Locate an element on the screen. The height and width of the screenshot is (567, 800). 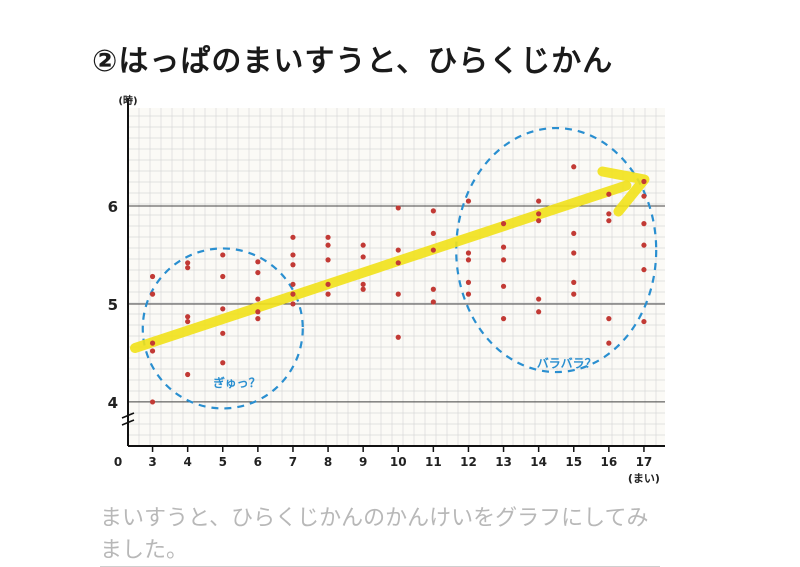
x-tick-label: 8 is located at coordinates (328, 462).